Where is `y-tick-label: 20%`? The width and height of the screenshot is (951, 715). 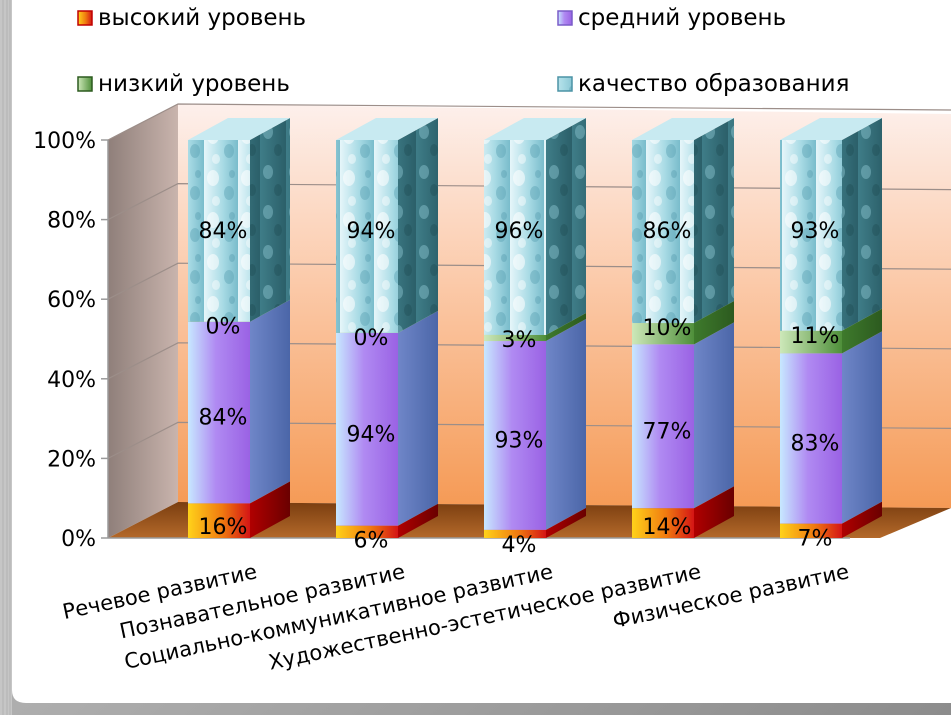 y-tick-label: 20% is located at coordinates (71, 459).